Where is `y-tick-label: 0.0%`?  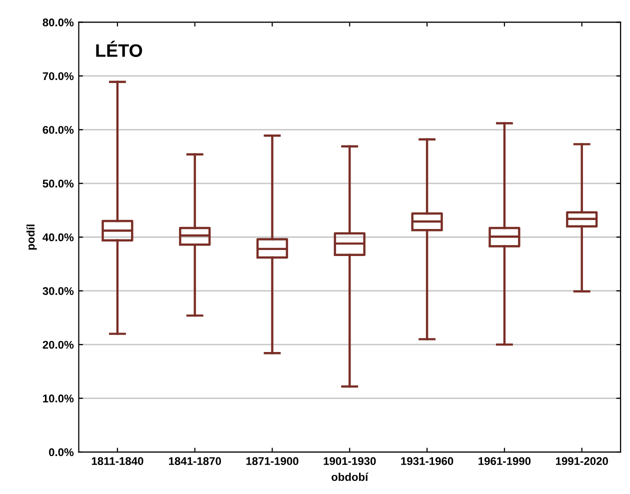
y-tick-label: 0.0% is located at coordinates (61, 452).